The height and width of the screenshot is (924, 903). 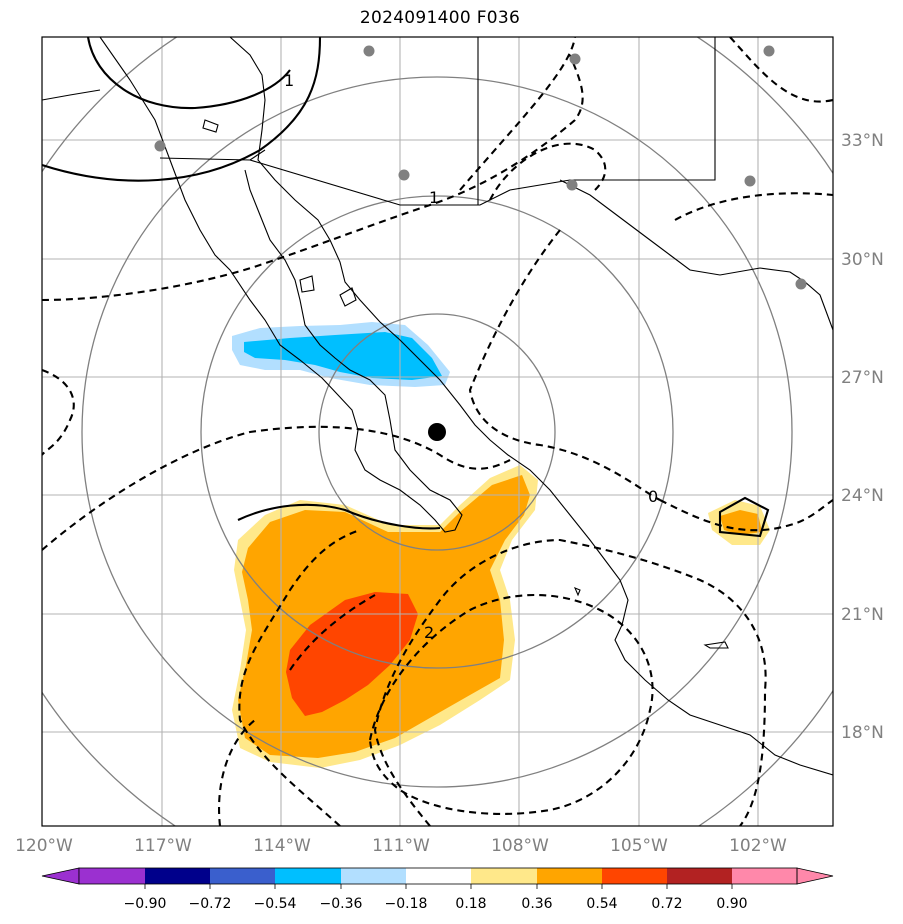 I want to click on colorbar-label: 0.18, so click(x=470, y=904).